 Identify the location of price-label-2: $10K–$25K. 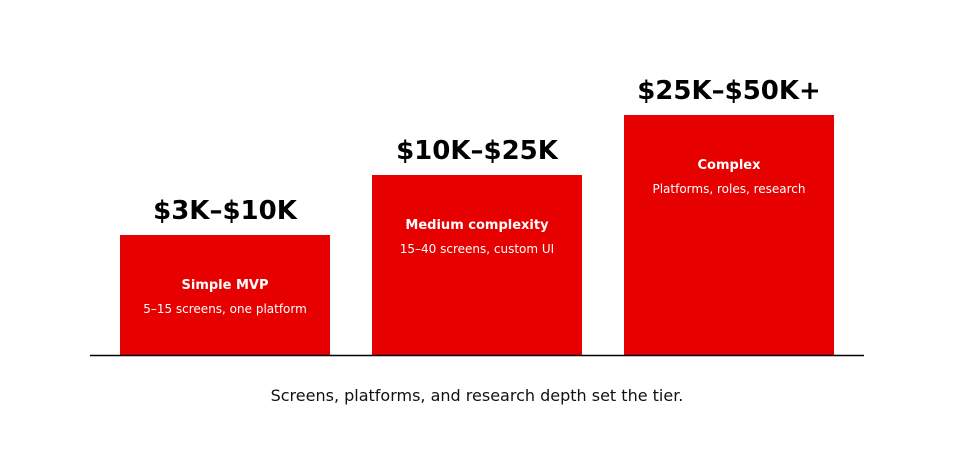
(477, 151).